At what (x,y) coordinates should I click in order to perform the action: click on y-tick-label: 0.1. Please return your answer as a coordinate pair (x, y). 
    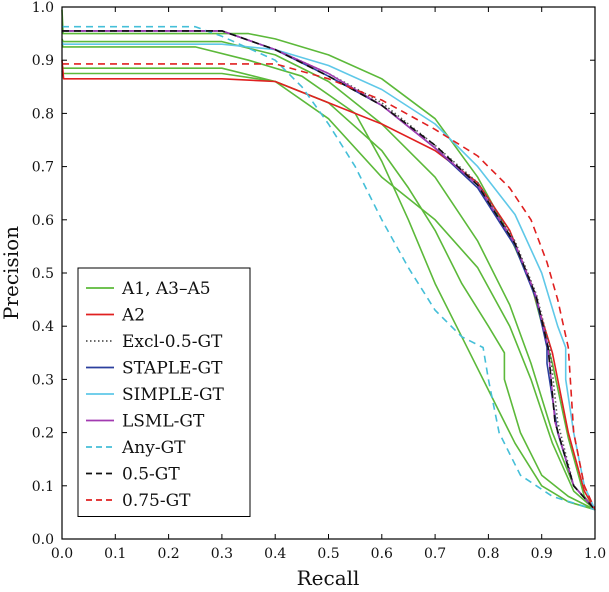
    Looking at the image, I should click on (43, 487).